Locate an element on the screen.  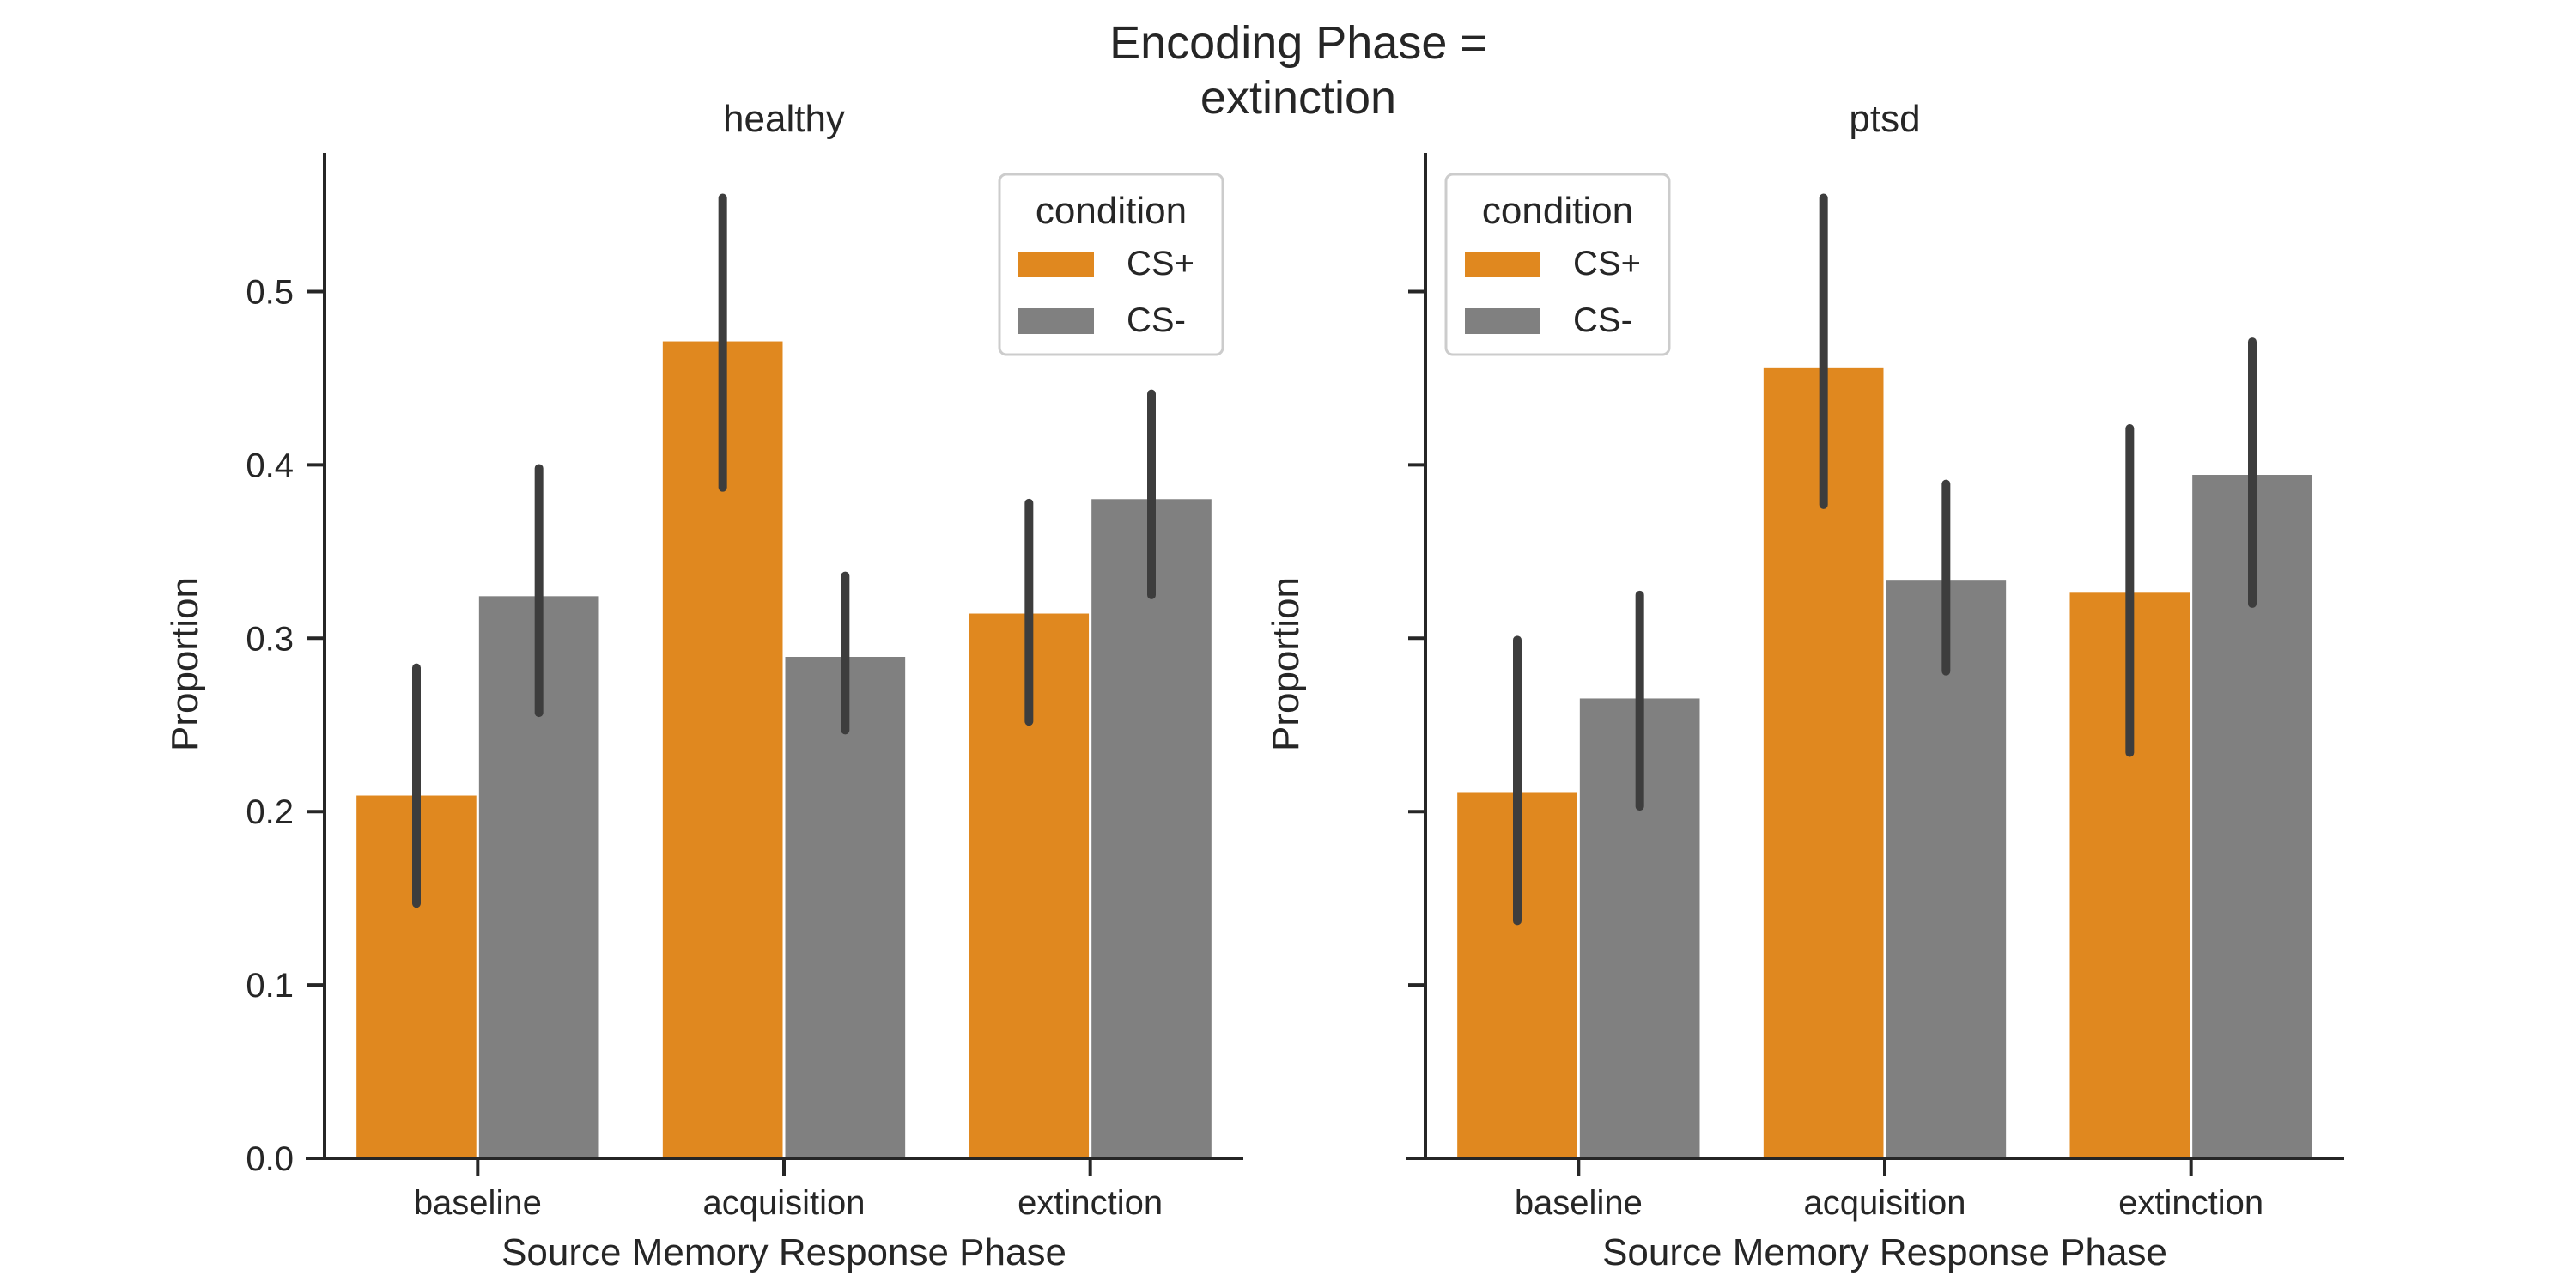
y-tick-label-healthy-3: 0.3 is located at coordinates (270, 639).